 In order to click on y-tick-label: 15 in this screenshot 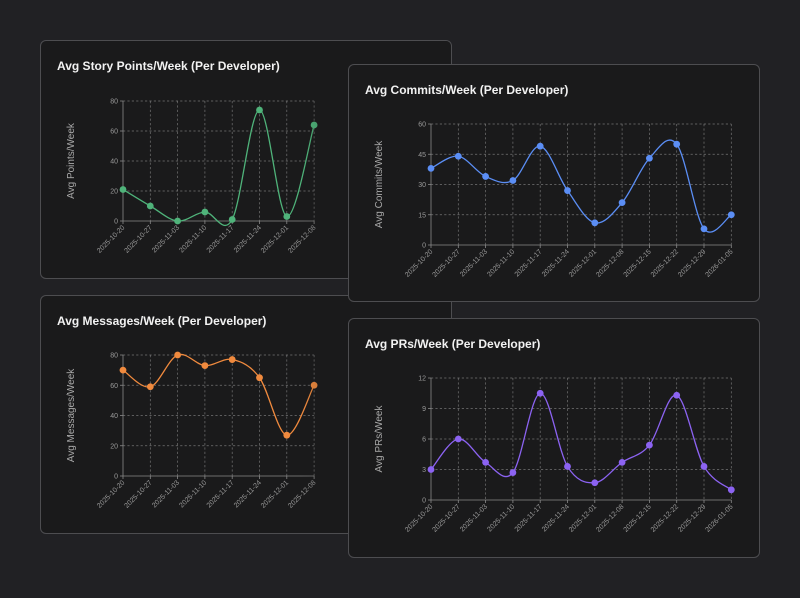, I will do `click(422, 215)`.